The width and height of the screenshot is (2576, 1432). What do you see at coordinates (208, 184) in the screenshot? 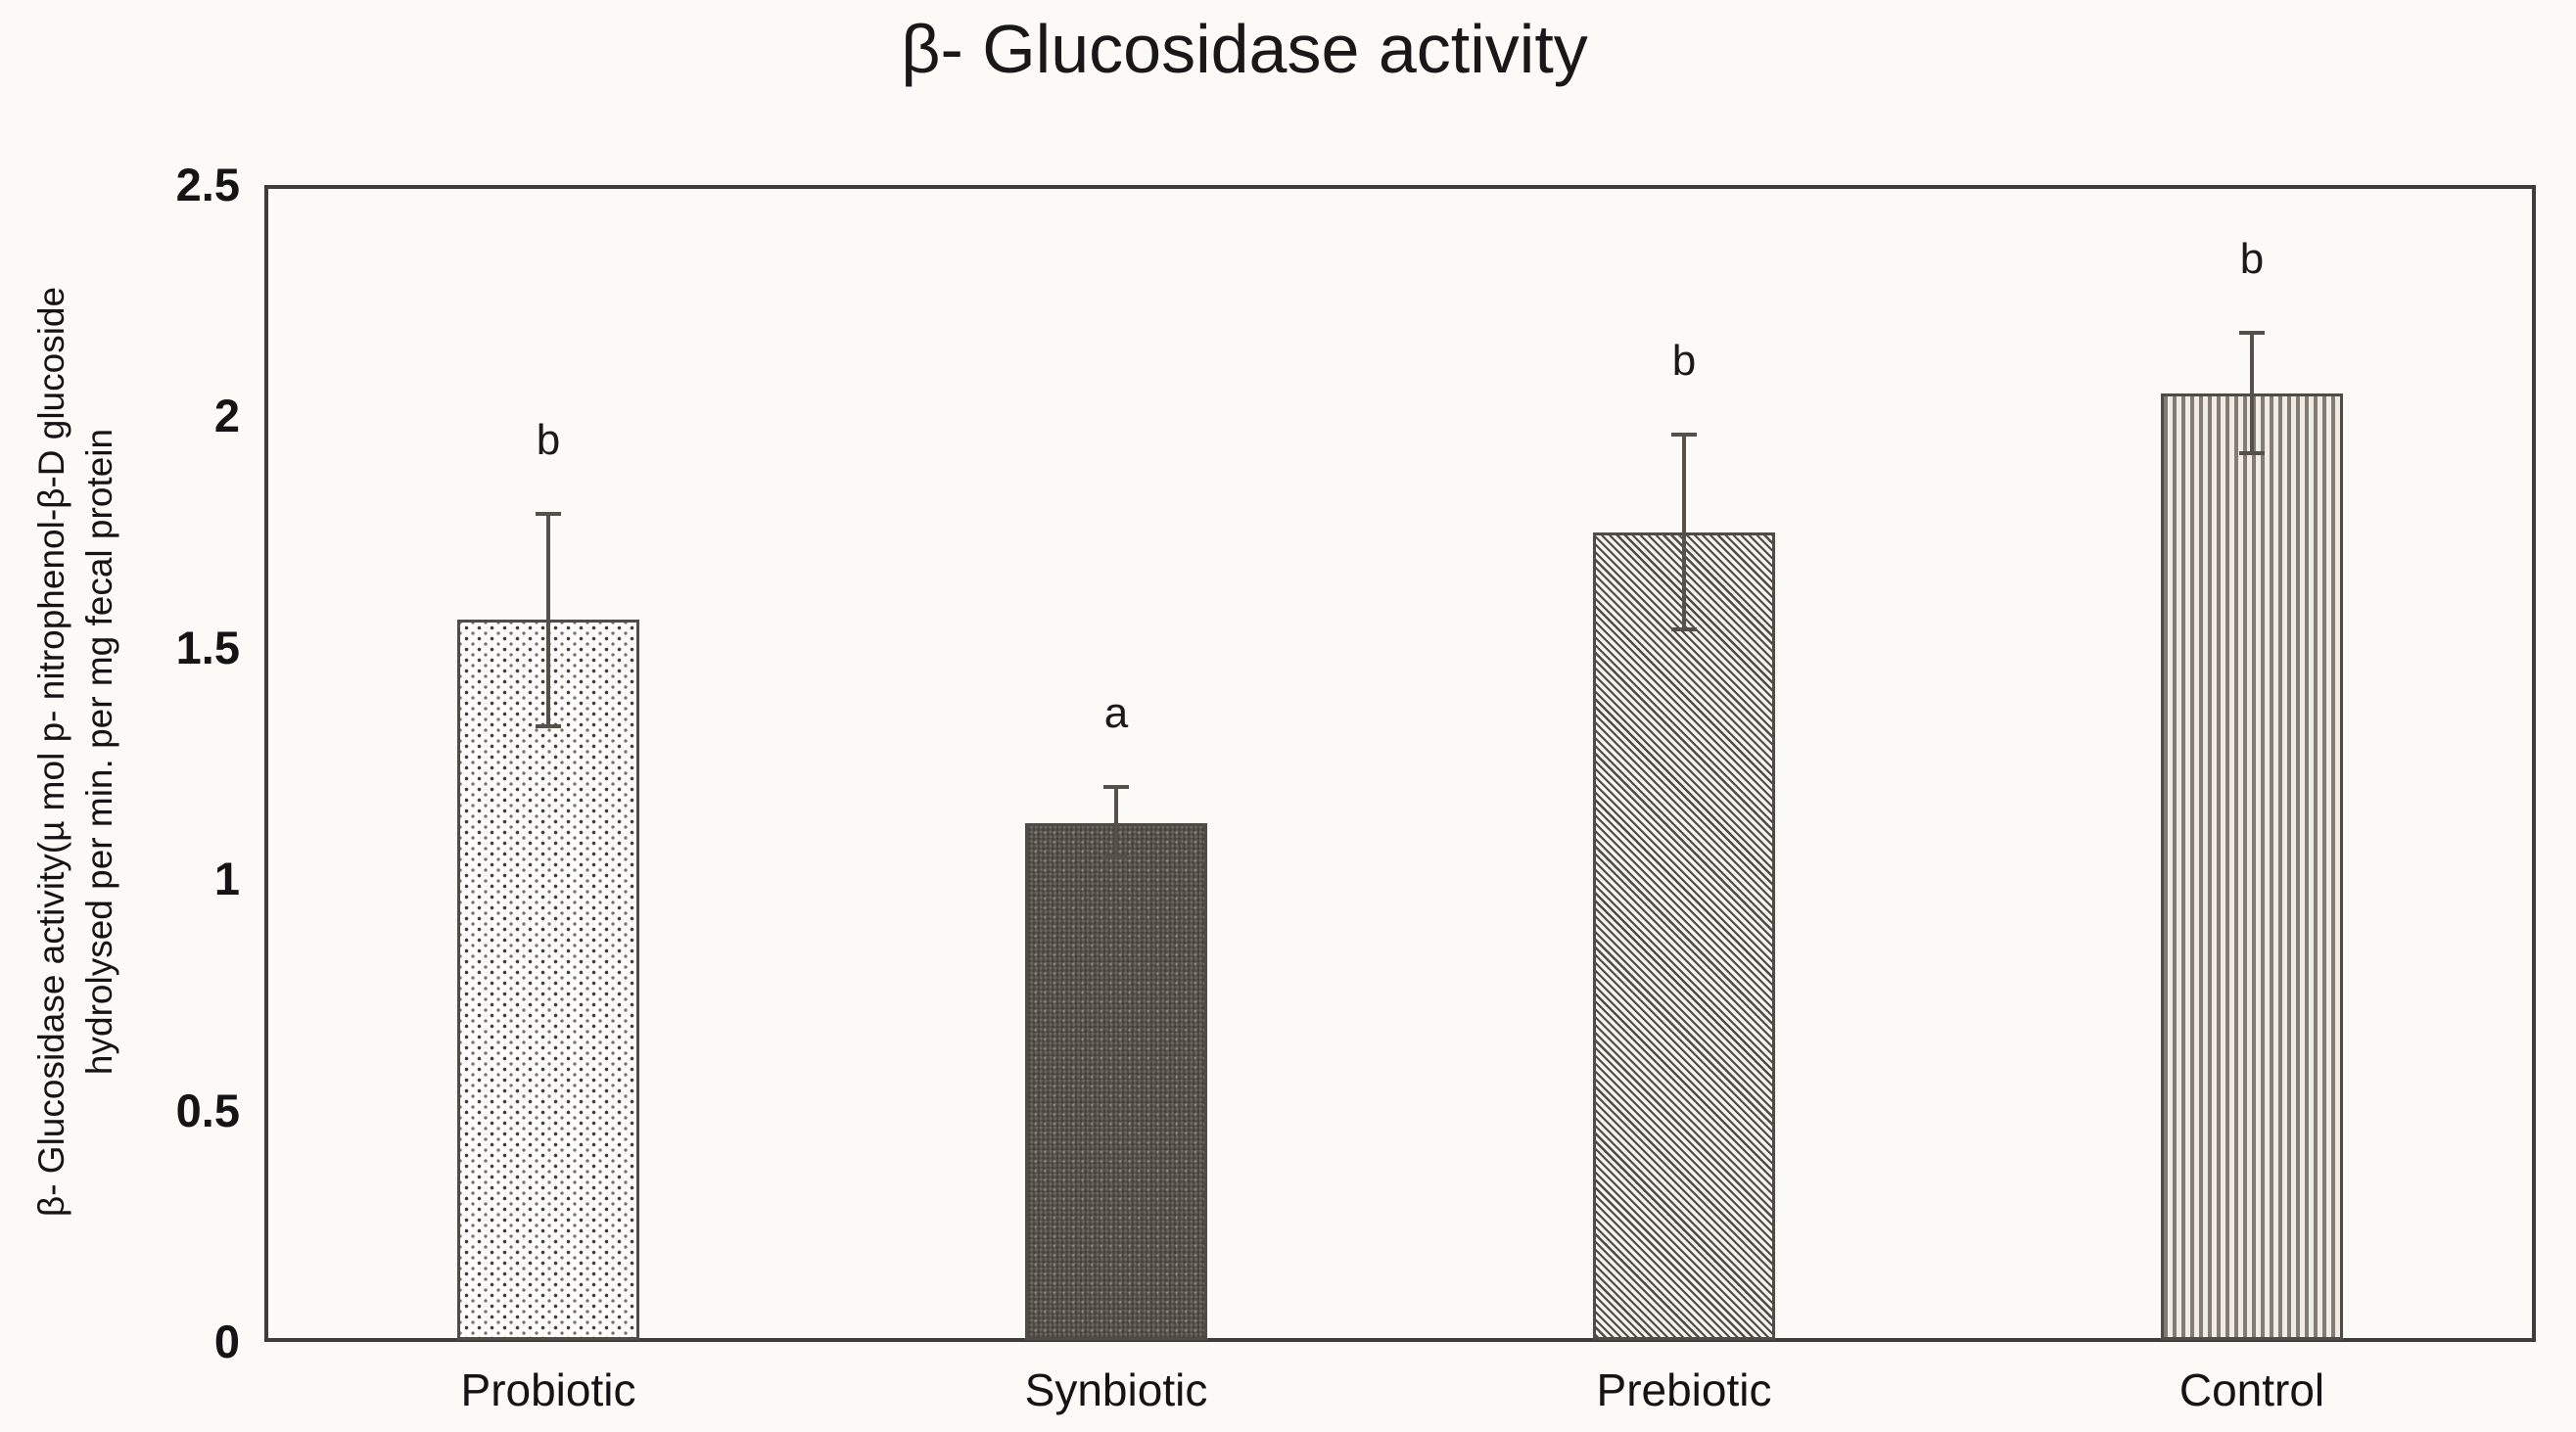
I see `y-axis-tick-label: 2.5` at bounding box center [208, 184].